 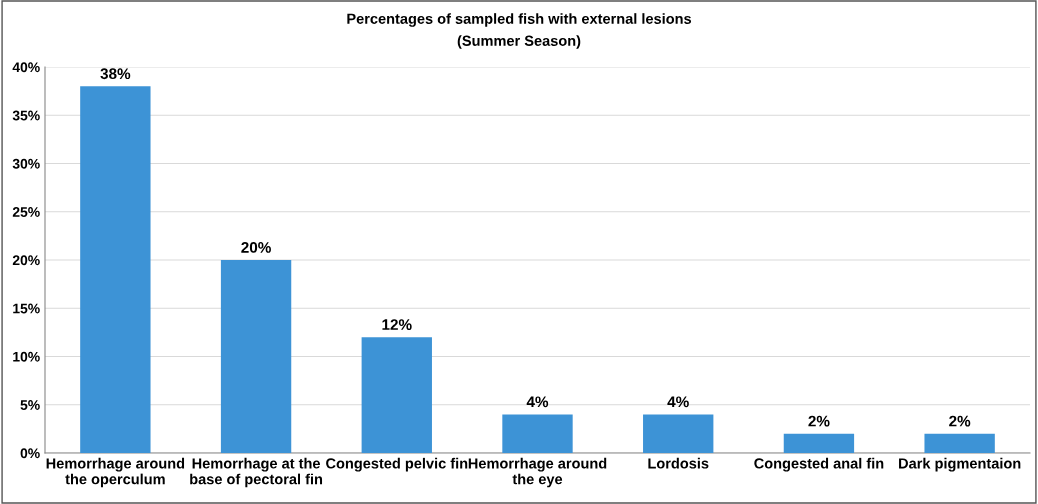 What do you see at coordinates (819, 464) in the screenshot?
I see `x-tick-label: Congested anal fin` at bounding box center [819, 464].